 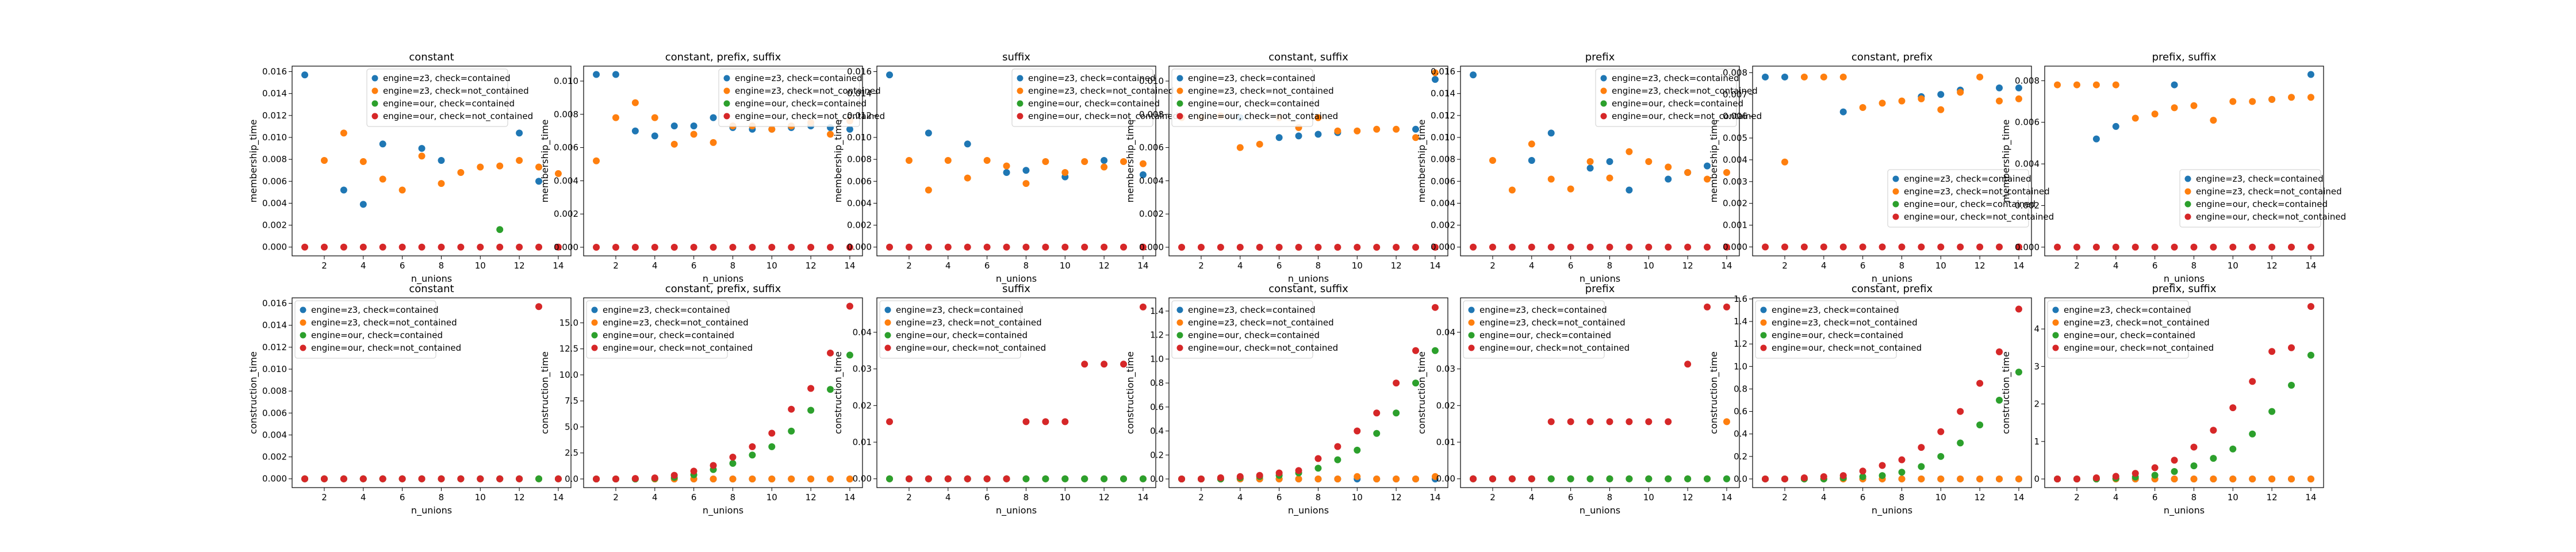 What do you see at coordinates (1443, 181) in the screenshot?
I see `y-tick-label: 0.006` at bounding box center [1443, 181].